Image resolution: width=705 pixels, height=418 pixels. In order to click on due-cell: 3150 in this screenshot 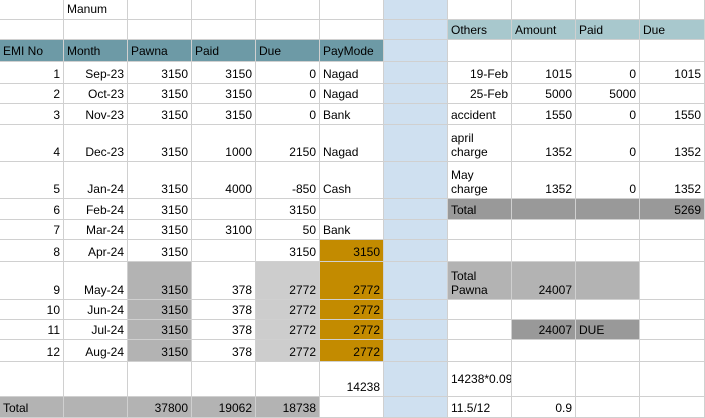, I will do `click(288, 209)`.